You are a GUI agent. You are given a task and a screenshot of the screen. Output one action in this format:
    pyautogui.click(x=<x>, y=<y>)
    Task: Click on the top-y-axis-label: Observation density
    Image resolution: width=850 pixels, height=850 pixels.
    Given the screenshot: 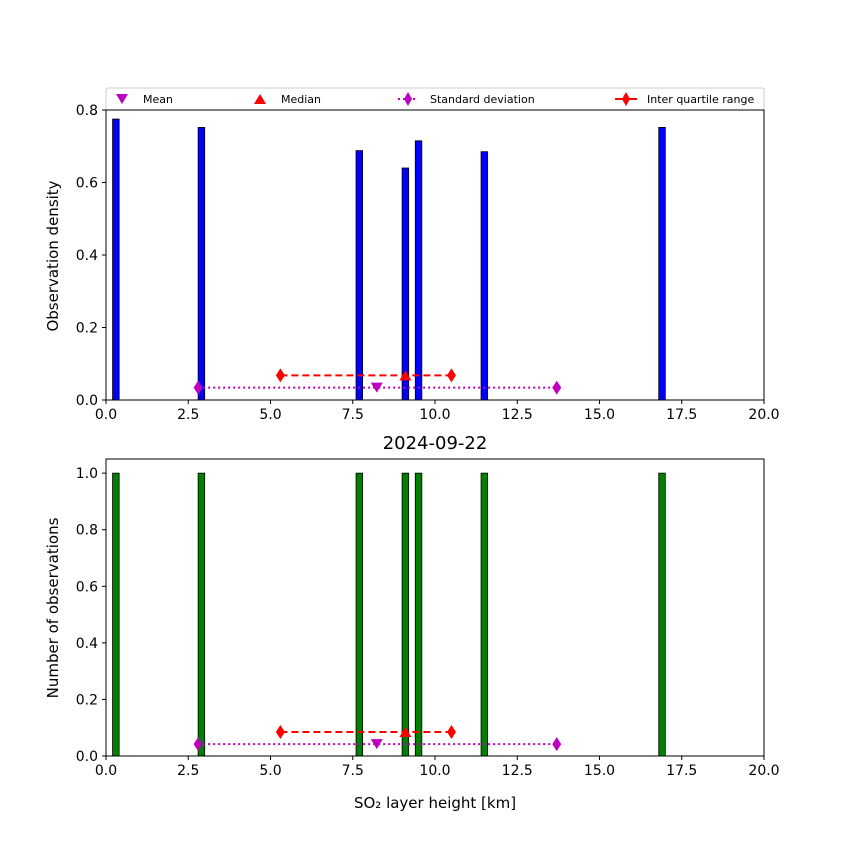 What is the action you would take?
    pyautogui.click(x=53, y=255)
    